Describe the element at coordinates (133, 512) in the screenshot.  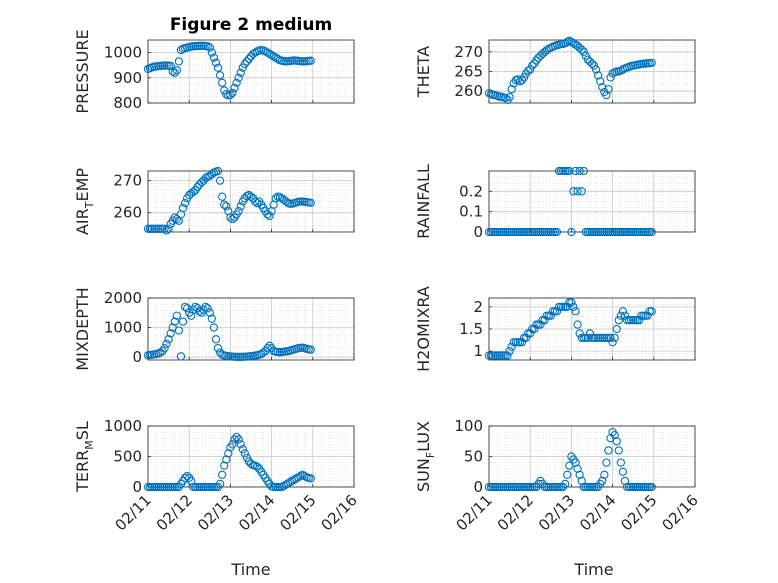
I see `x-tick-label: 02/11` at that location.